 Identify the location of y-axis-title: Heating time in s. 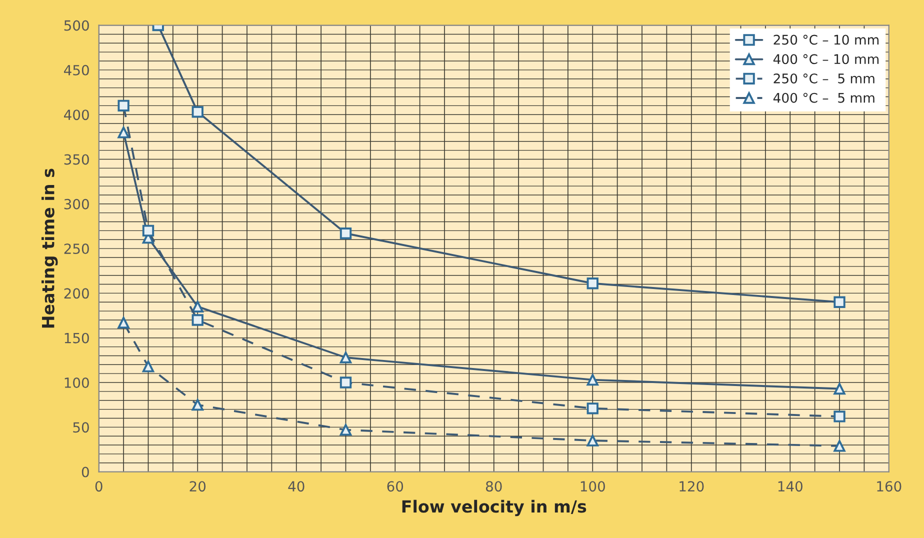
(50, 248).